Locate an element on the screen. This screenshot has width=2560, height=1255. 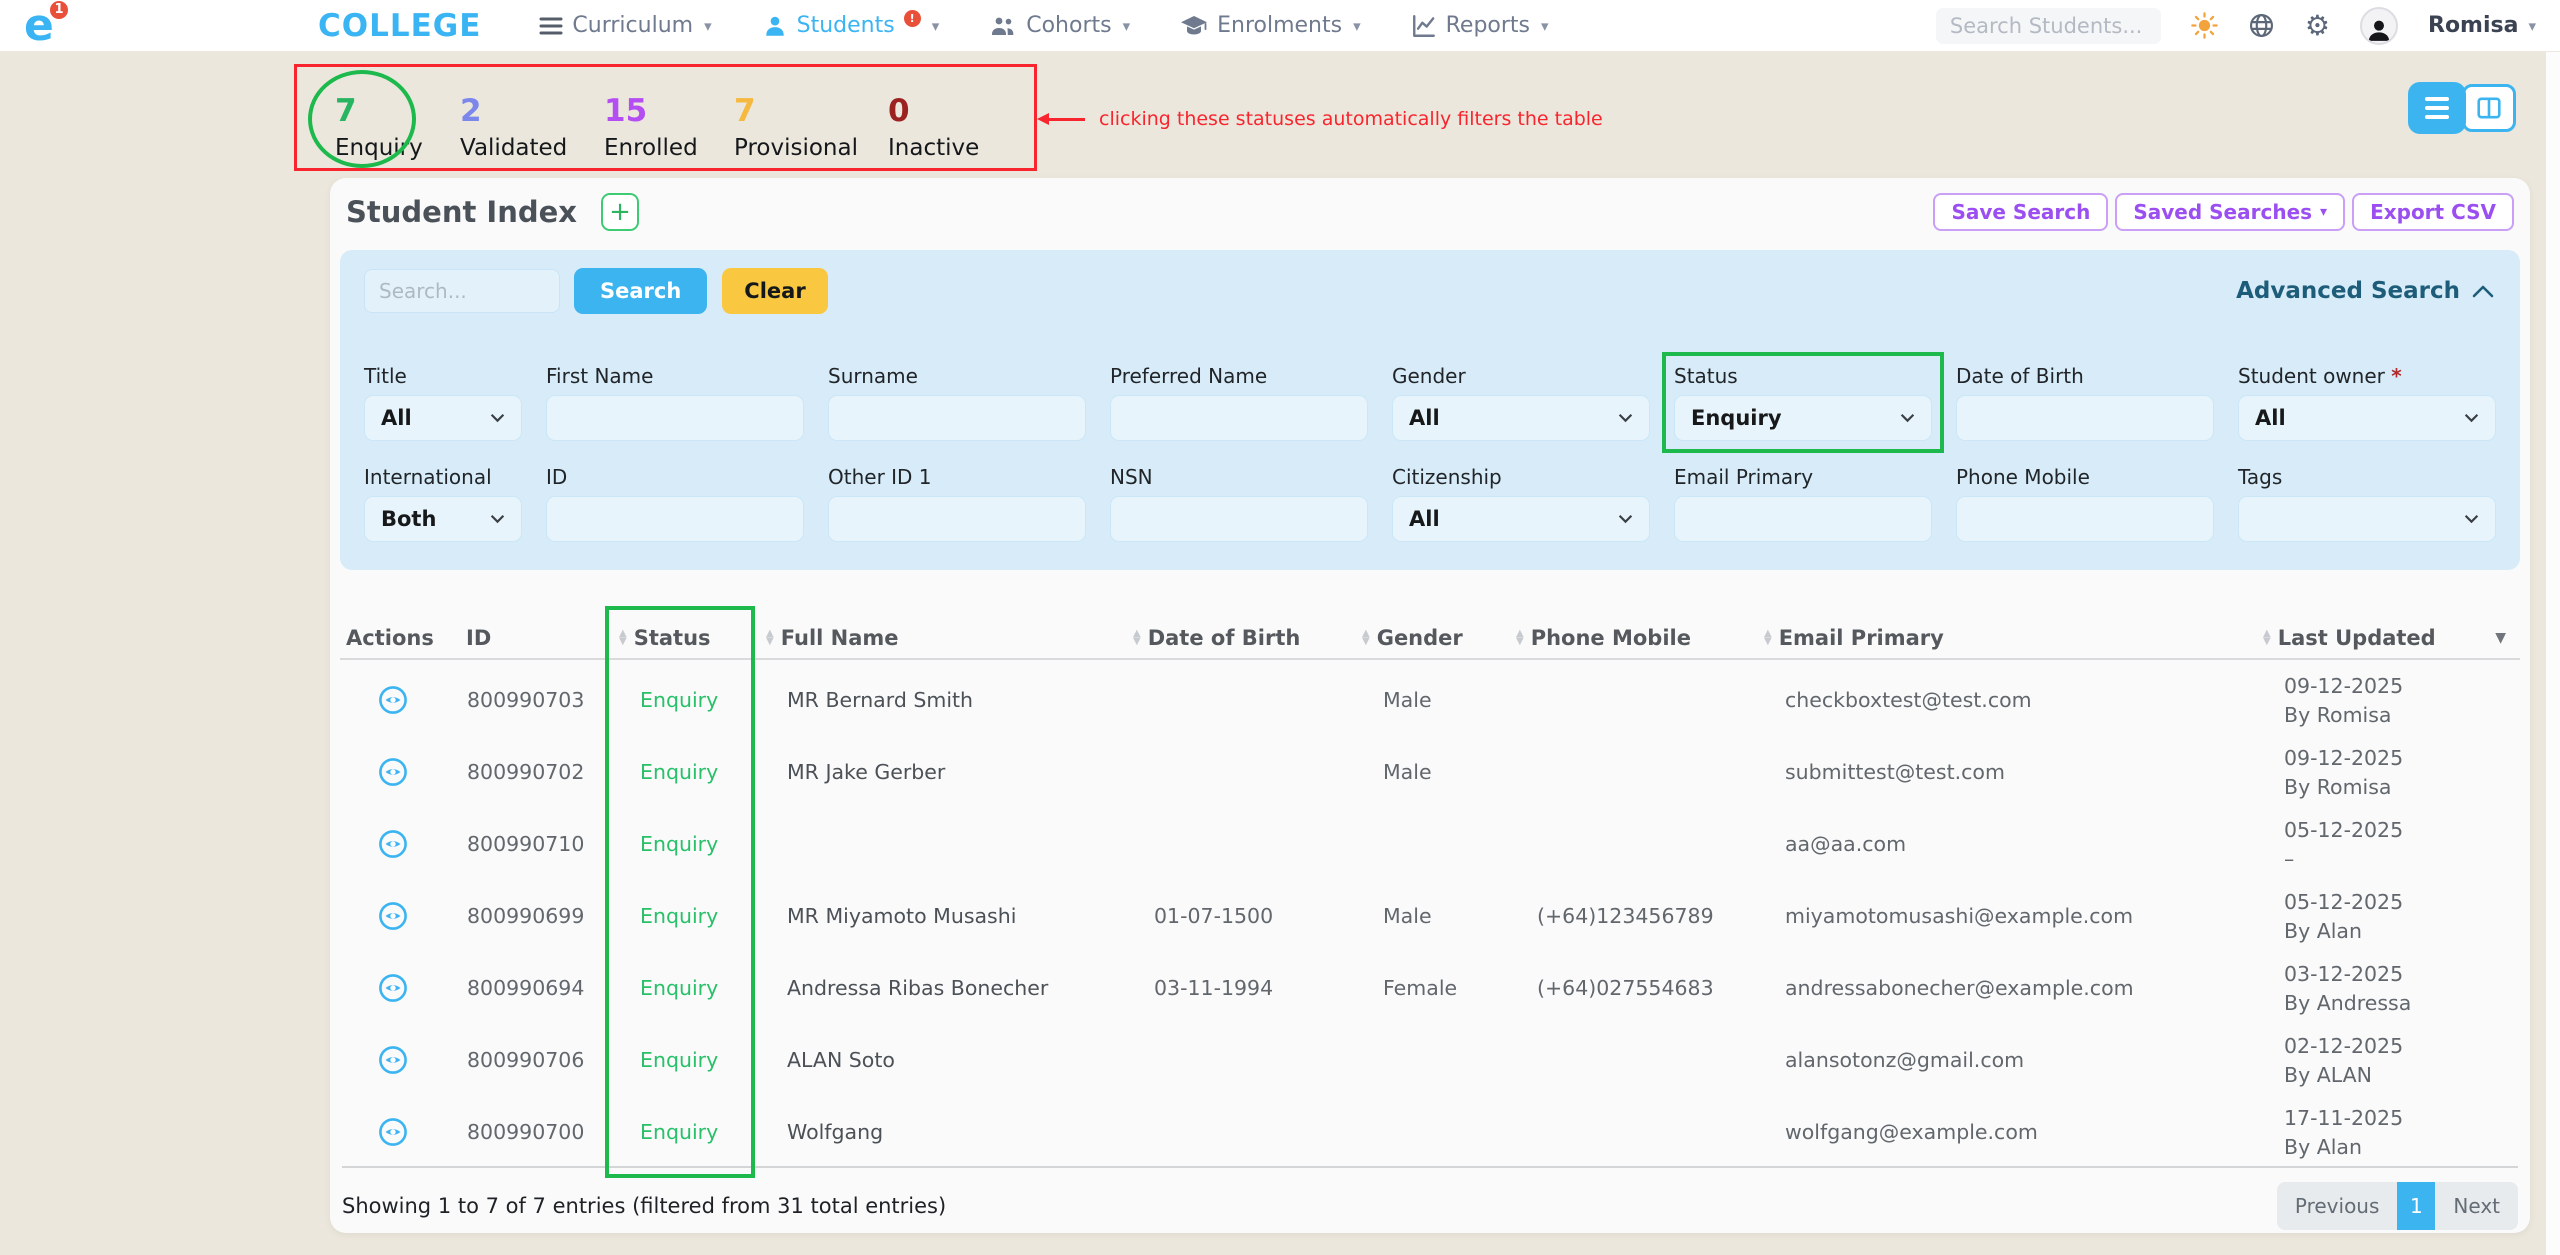
filter-id: ID is located at coordinates (675, 503).